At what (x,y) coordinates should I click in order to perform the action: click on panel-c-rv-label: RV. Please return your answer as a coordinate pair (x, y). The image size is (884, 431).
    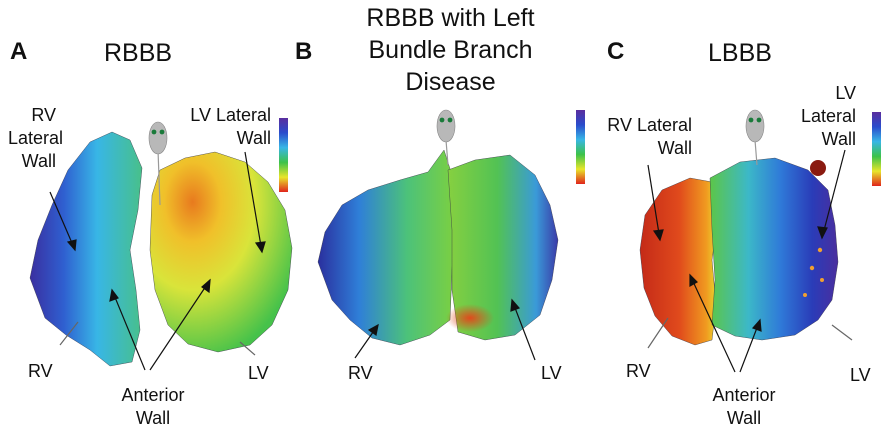
    Looking at the image, I should click on (638, 371).